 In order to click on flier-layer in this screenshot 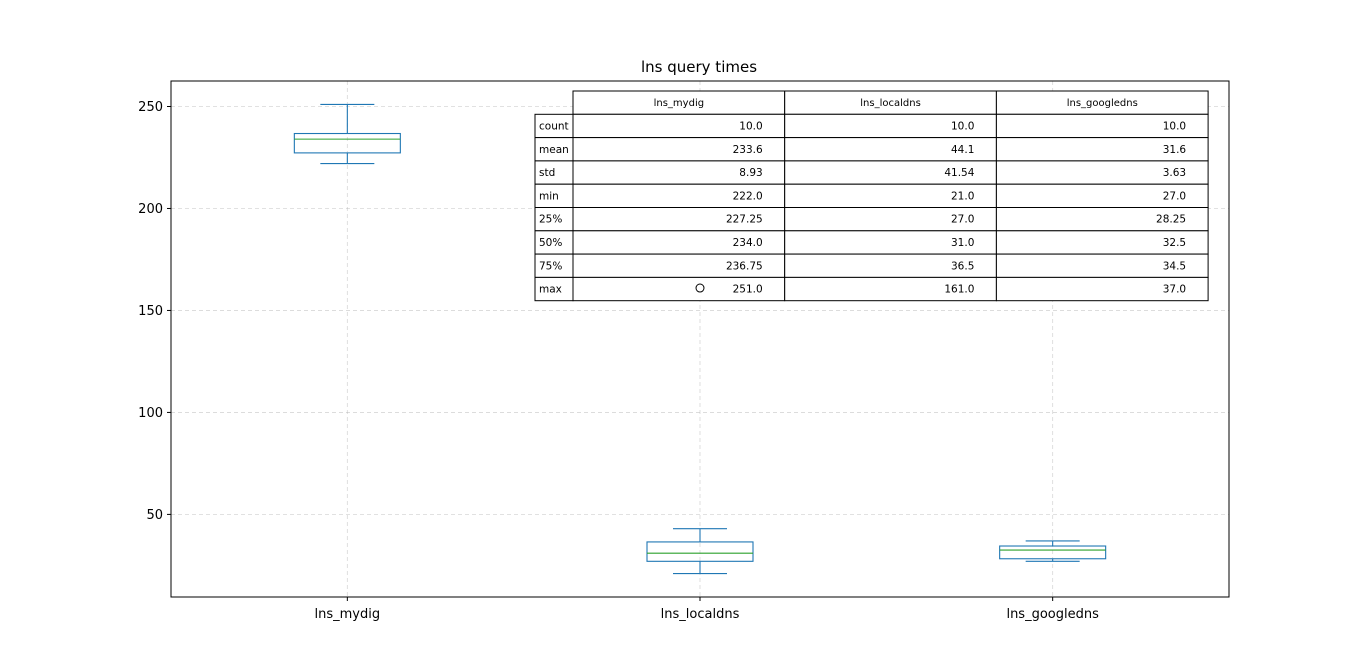, I will do `click(700, 288)`.